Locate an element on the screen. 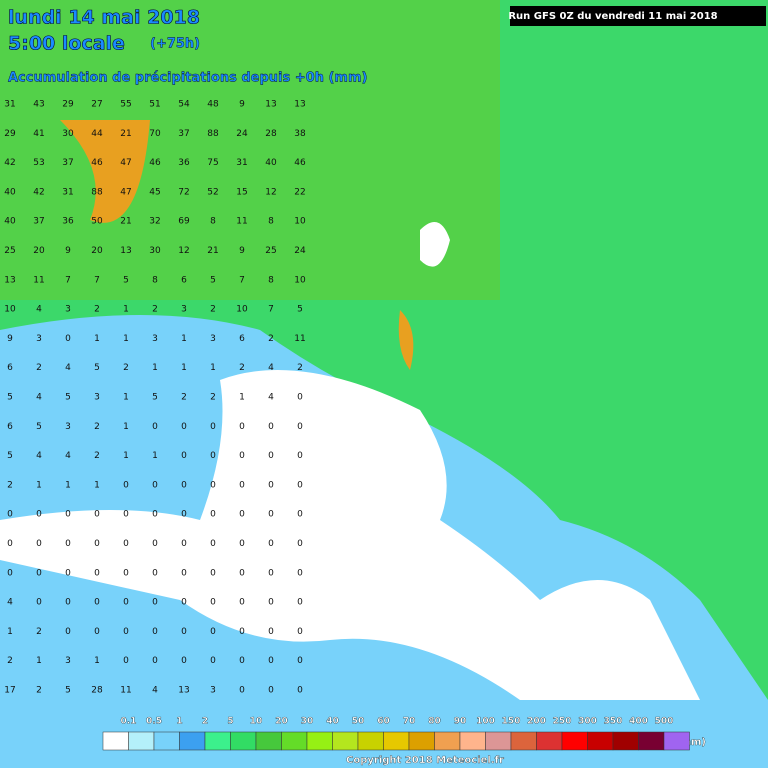  grid-value: 29 is located at coordinates (10, 134).